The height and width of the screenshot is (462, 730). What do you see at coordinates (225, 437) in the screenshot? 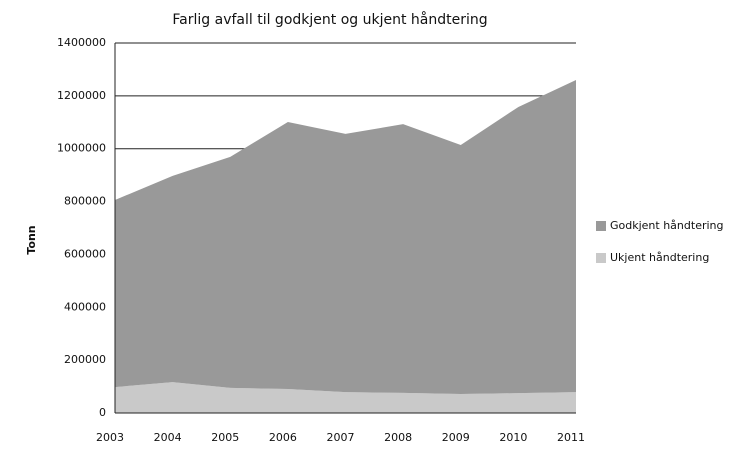
I see `x-tick-label: 2005` at bounding box center [225, 437].